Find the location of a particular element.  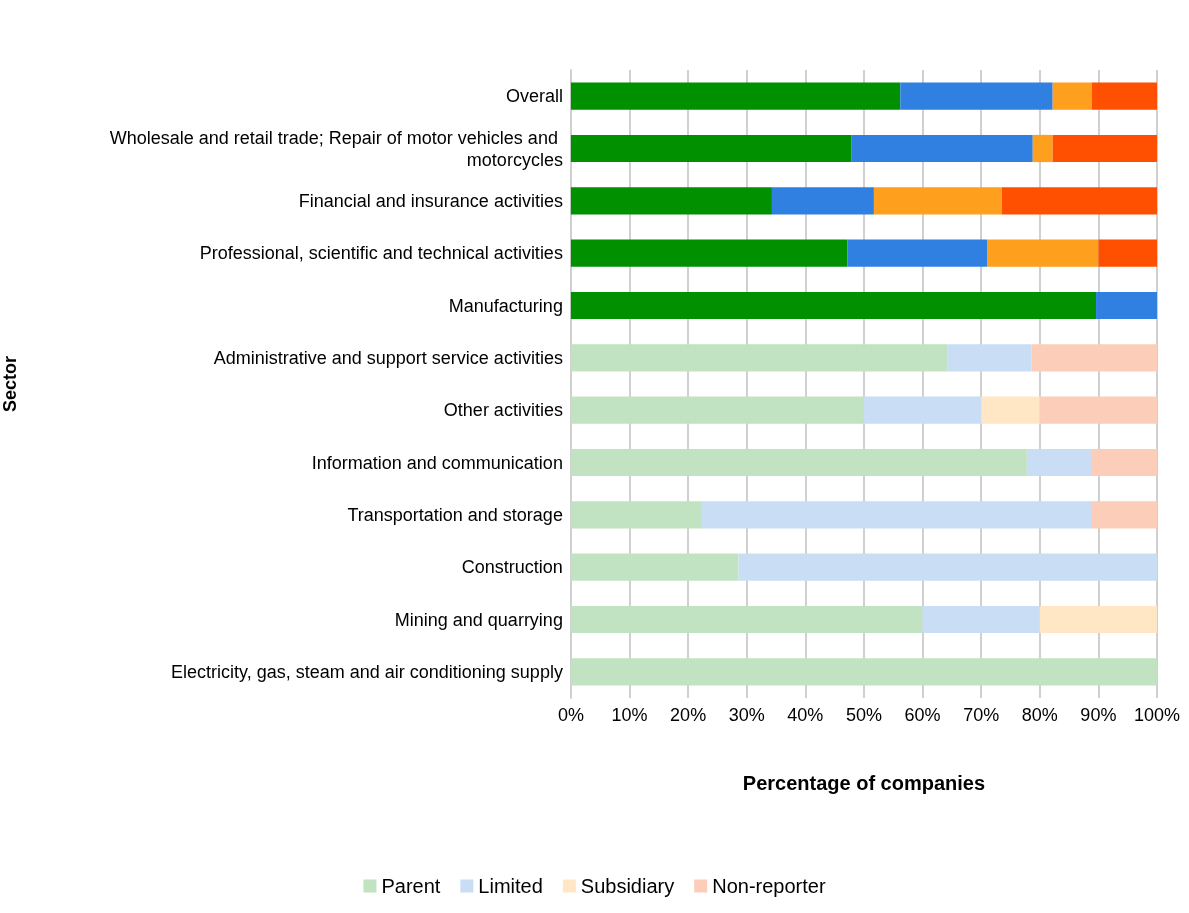

x-tick-label: 10% is located at coordinates (629, 715).